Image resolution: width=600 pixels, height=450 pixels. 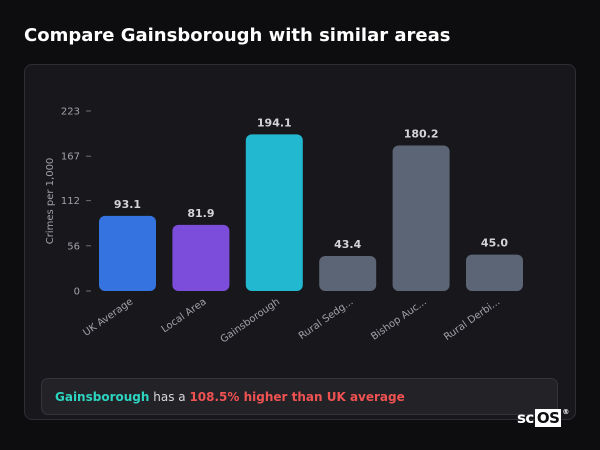 What do you see at coordinates (184, 315) in the screenshot?
I see `x-category-label-1: Local Area` at bounding box center [184, 315].